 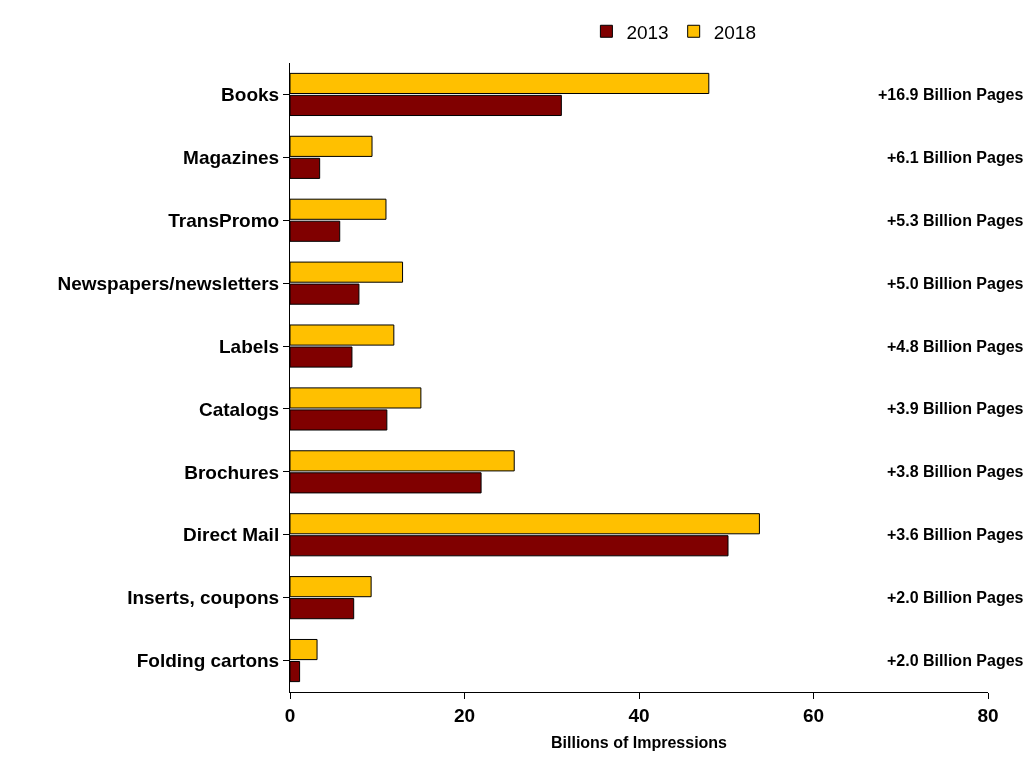 What do you see at coordinates (168, 283) in the screenshot?
I see `y-tick-label: Newspapers/newsletters` at bounding box center [168, 283].